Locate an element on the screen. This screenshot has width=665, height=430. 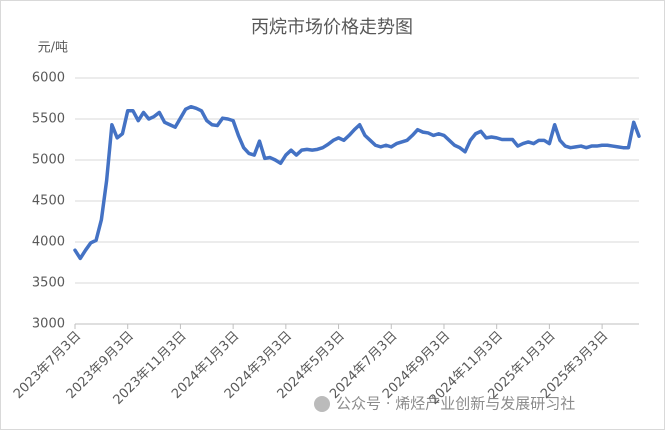
watermark-group: 公众号 · 烯烃产业创新与发展研习社 is located at coordinates (444, 404).